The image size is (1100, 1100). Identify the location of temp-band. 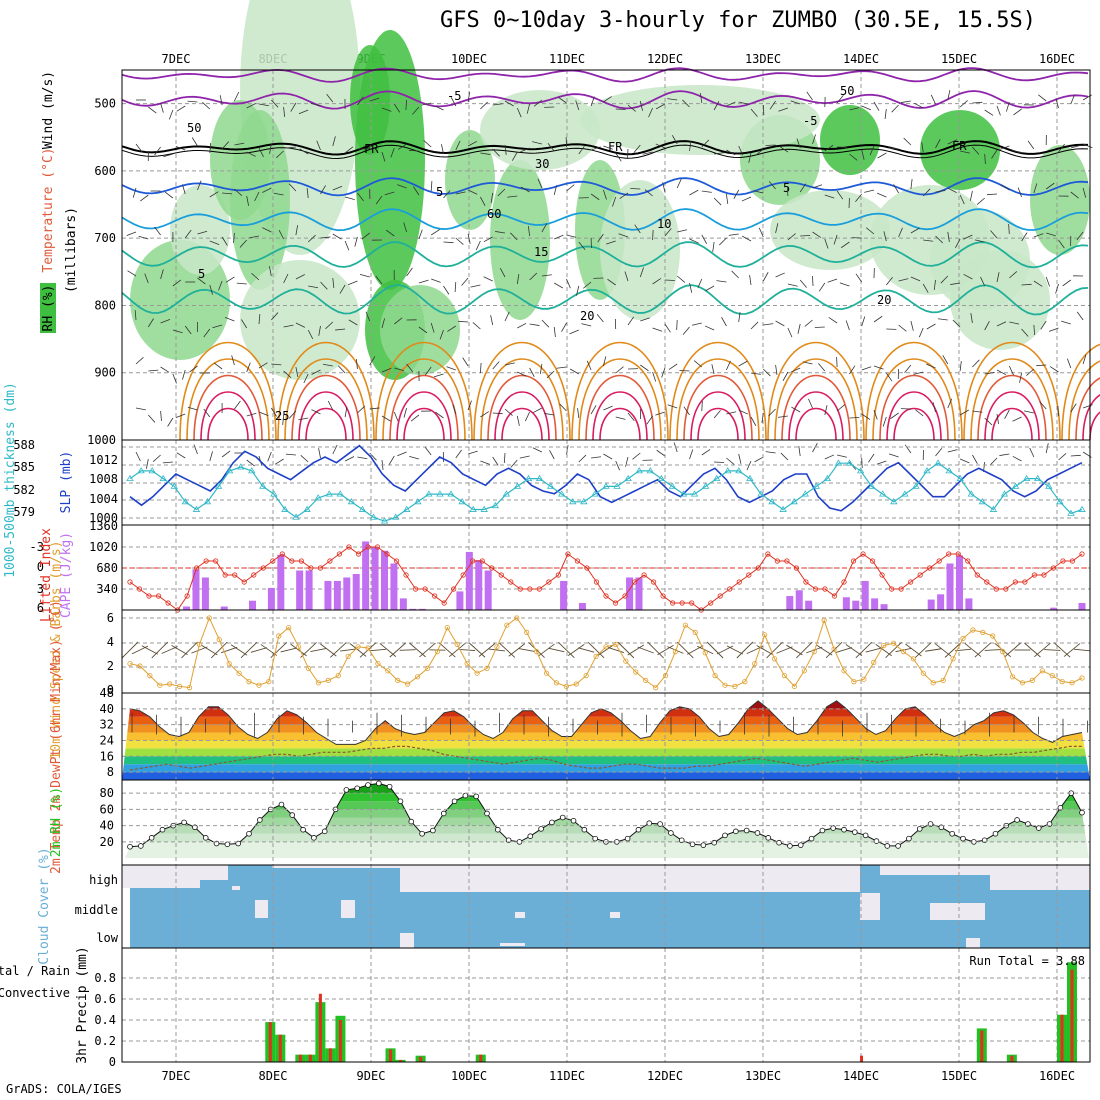
(606, 768).